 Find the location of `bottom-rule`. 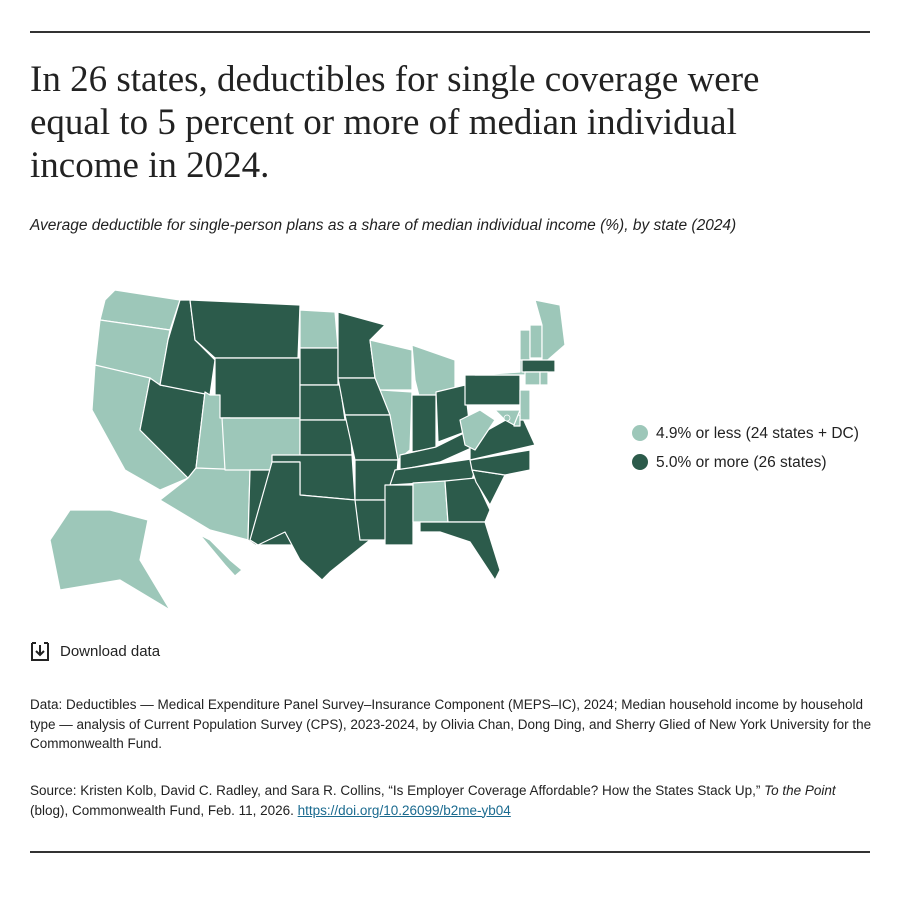

bottom-rule is located at coordinates (450, 852).